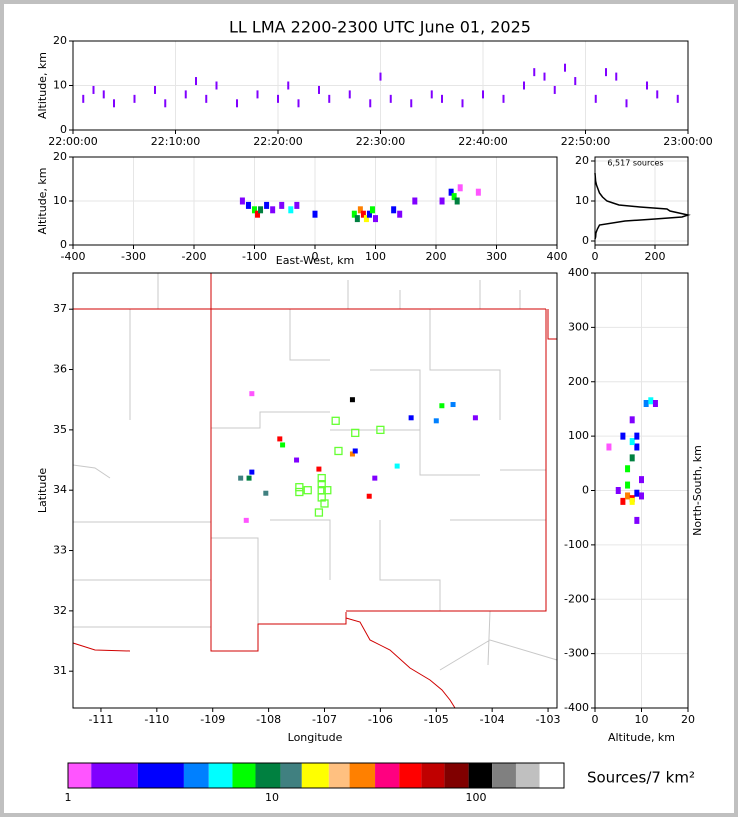 Image resolution: width=738 pixels, height=817 pixels. What do you see at coordinates (642, 719) in the screenshot?
I see `x-tick-label: 10` at bounding box center [642, 719].